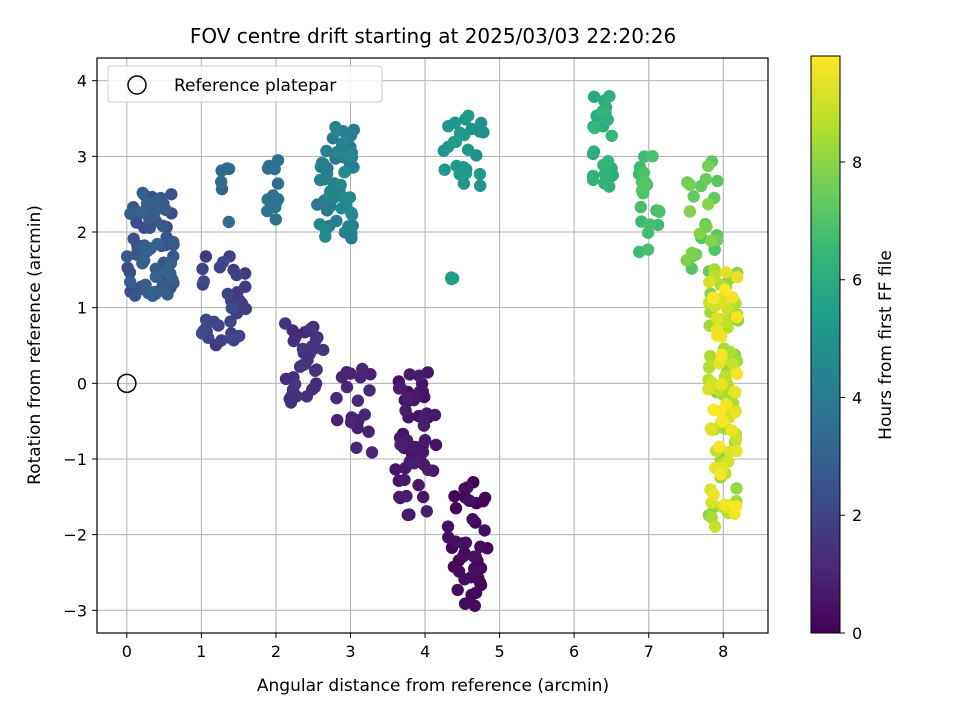 The height and width of the screenshot is (720, 960). Describe the element at coordinates (857, 633) in the screenshot. I see `colorbar-tick-label: 0` at that location.